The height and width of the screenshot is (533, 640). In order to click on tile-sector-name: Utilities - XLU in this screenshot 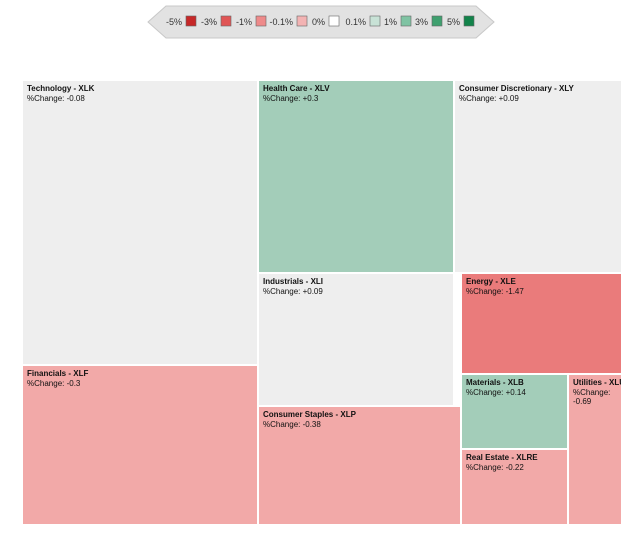, I will do `click(597, 382)`.